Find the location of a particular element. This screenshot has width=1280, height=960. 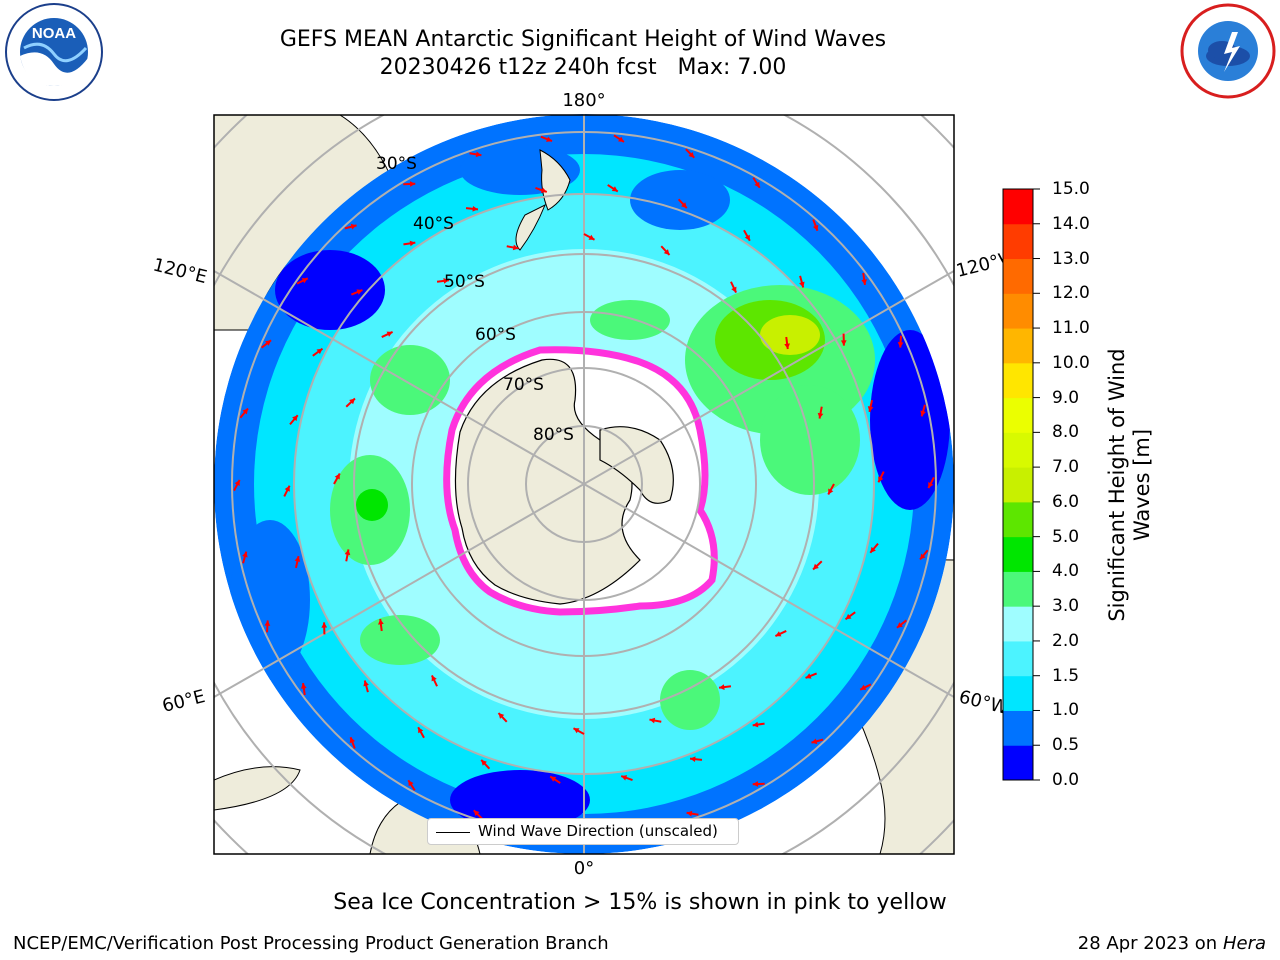

lon-label-120e: 120°E is located at coordinates (180, 271).